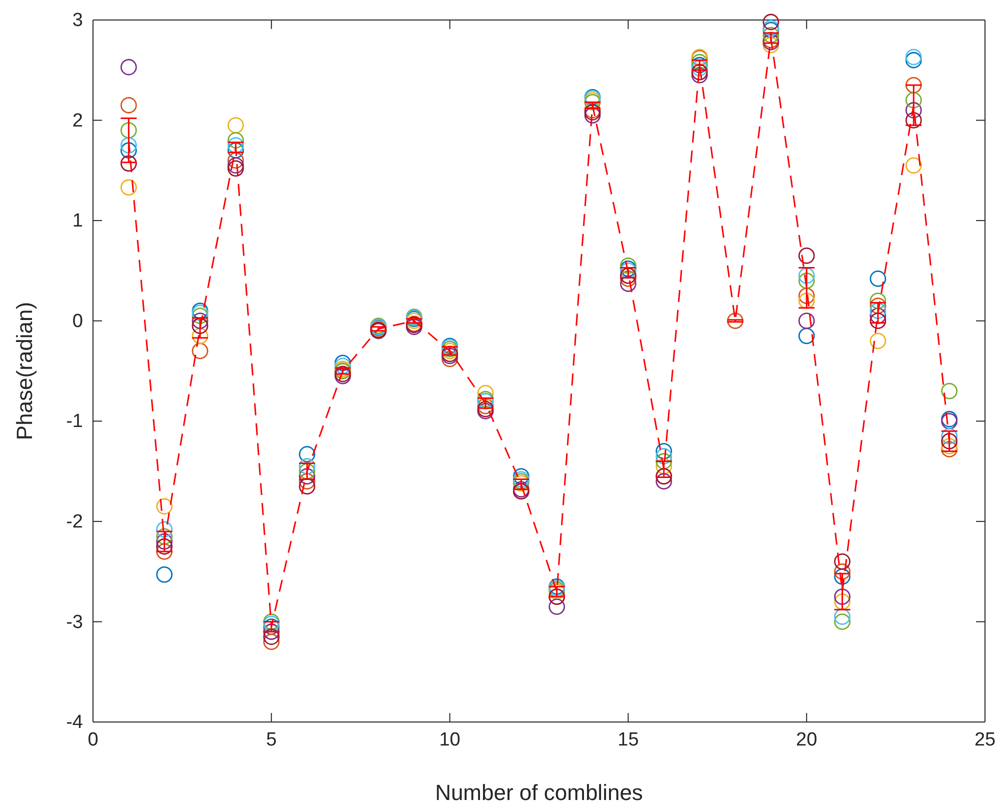  Describe the element at coordinates (93, 739) in the screenshot. I see `x-tick-label: 0` at that location.